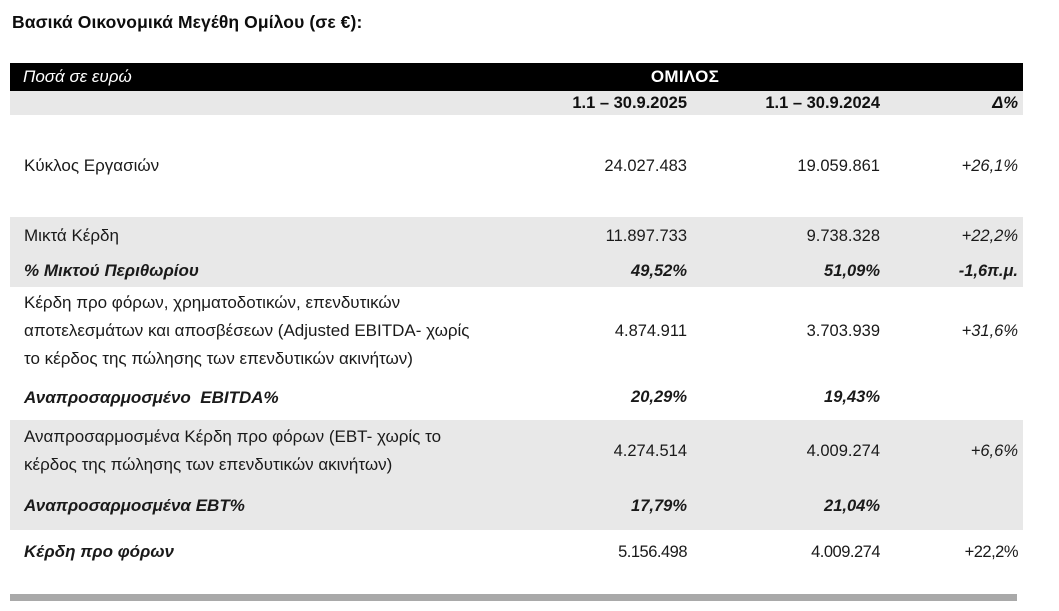 The image size is (1059, 611). I want to click on bottom-rule-divider, so click(513, 597).